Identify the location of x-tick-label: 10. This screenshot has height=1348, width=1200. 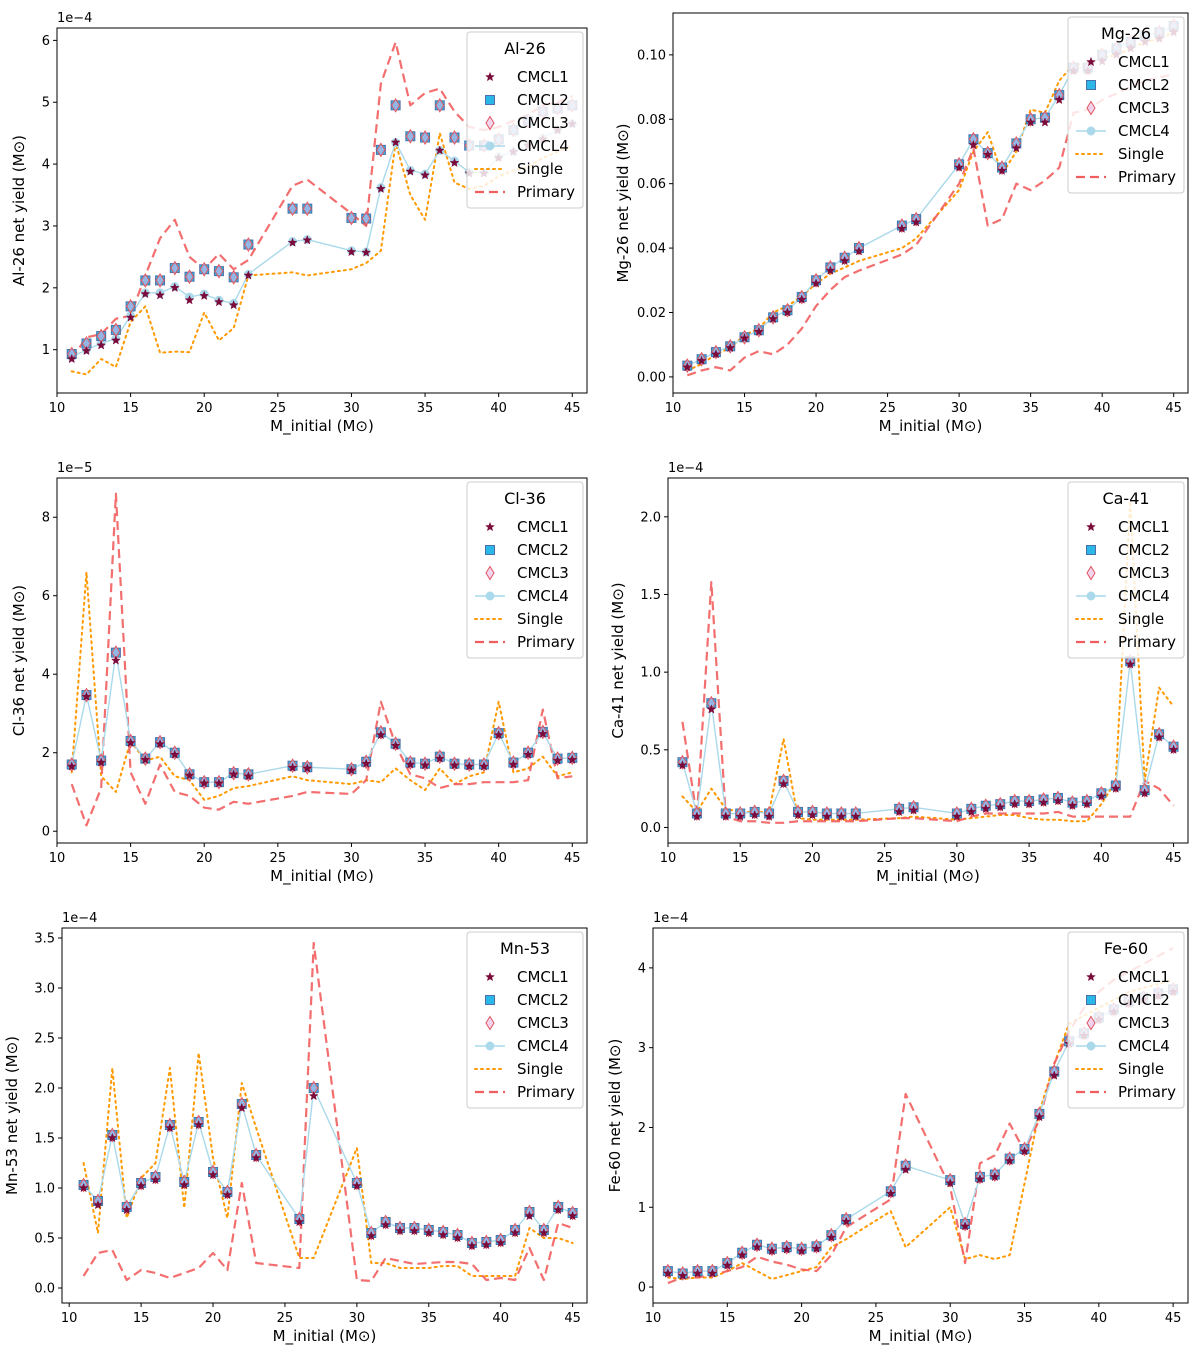
(673, 408).